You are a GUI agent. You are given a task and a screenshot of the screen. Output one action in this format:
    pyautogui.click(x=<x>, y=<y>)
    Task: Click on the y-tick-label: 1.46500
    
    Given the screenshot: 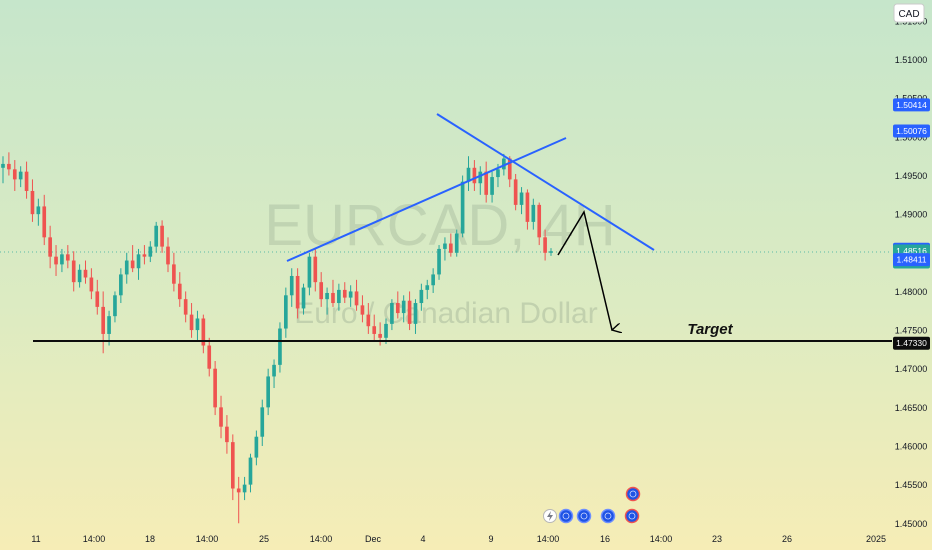 What is the action you would take?
    pyautogui.click(x=911, y=408)
    